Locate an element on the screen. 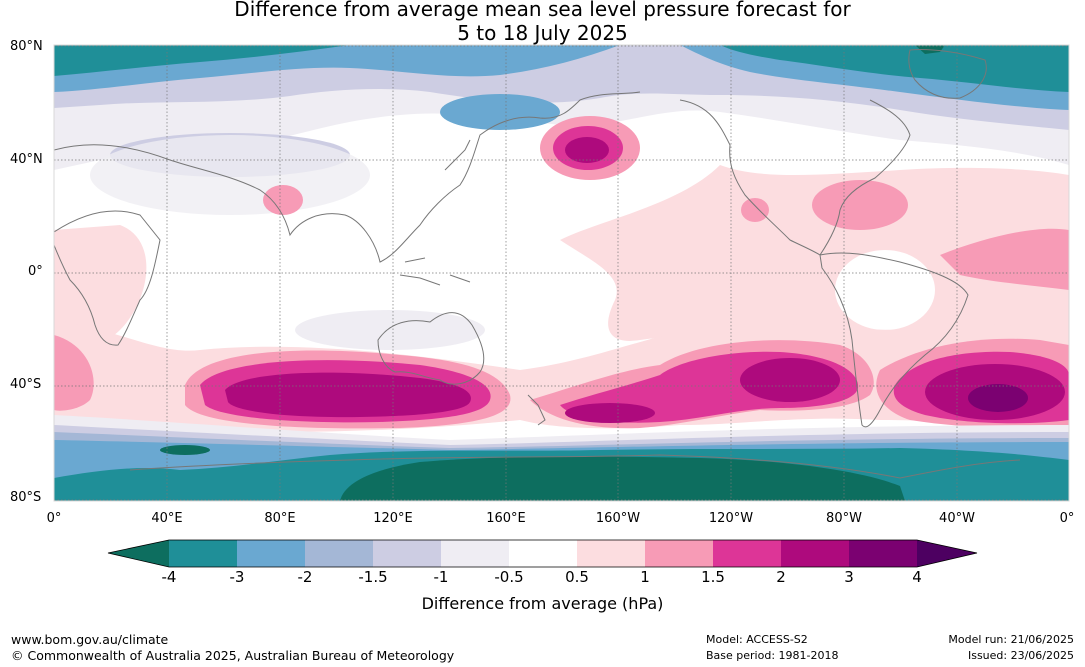 Image resolution: width=1085 pixels, height=667 pixels. lon-label-0-west: 0° is located at coordinates (54, 518).